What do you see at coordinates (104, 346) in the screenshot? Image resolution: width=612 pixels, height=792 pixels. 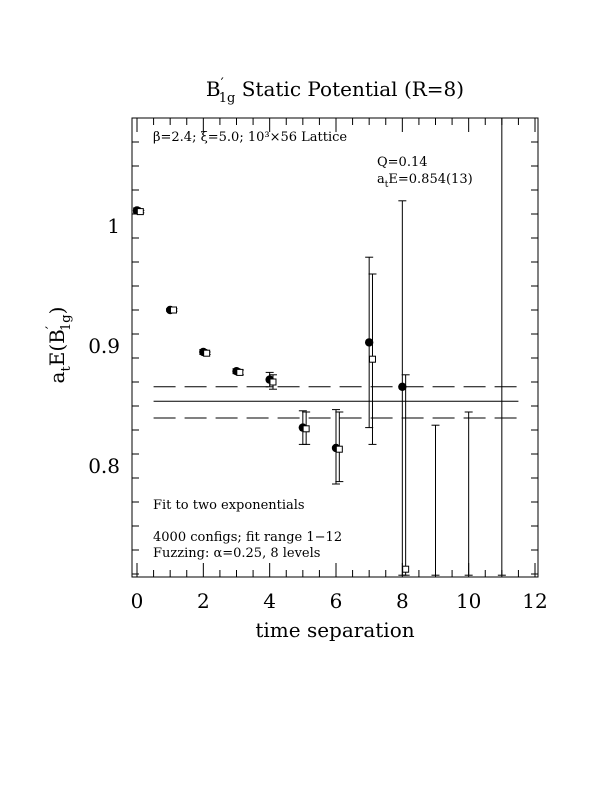 I see `y-tick-label: 0.9` at bounding box center [104, 346].